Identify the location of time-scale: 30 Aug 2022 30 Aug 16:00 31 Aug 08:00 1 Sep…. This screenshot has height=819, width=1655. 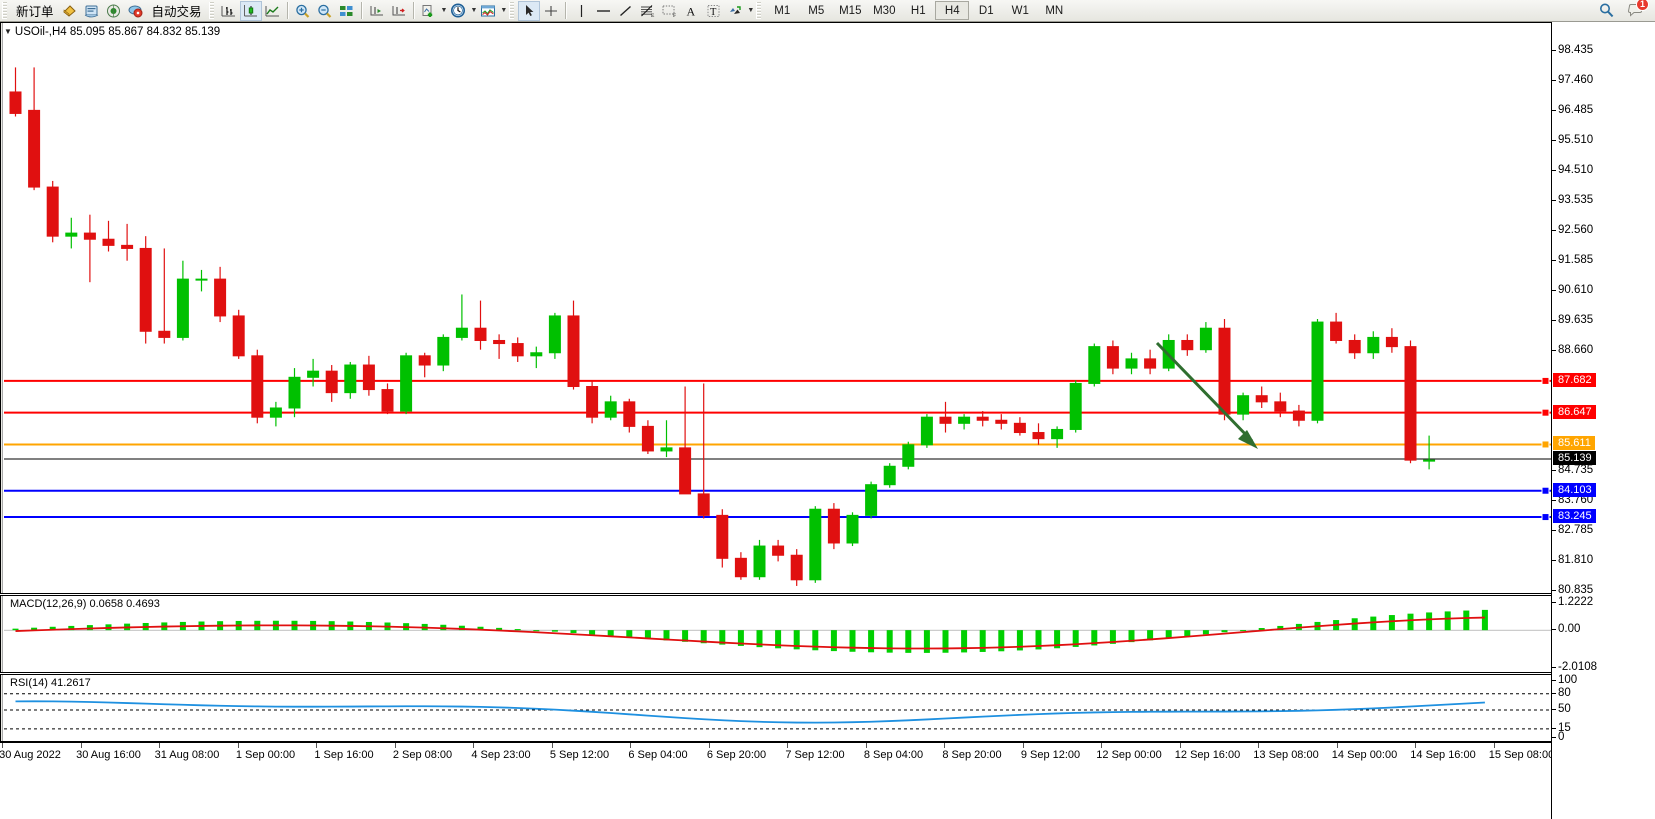
(777, 755).